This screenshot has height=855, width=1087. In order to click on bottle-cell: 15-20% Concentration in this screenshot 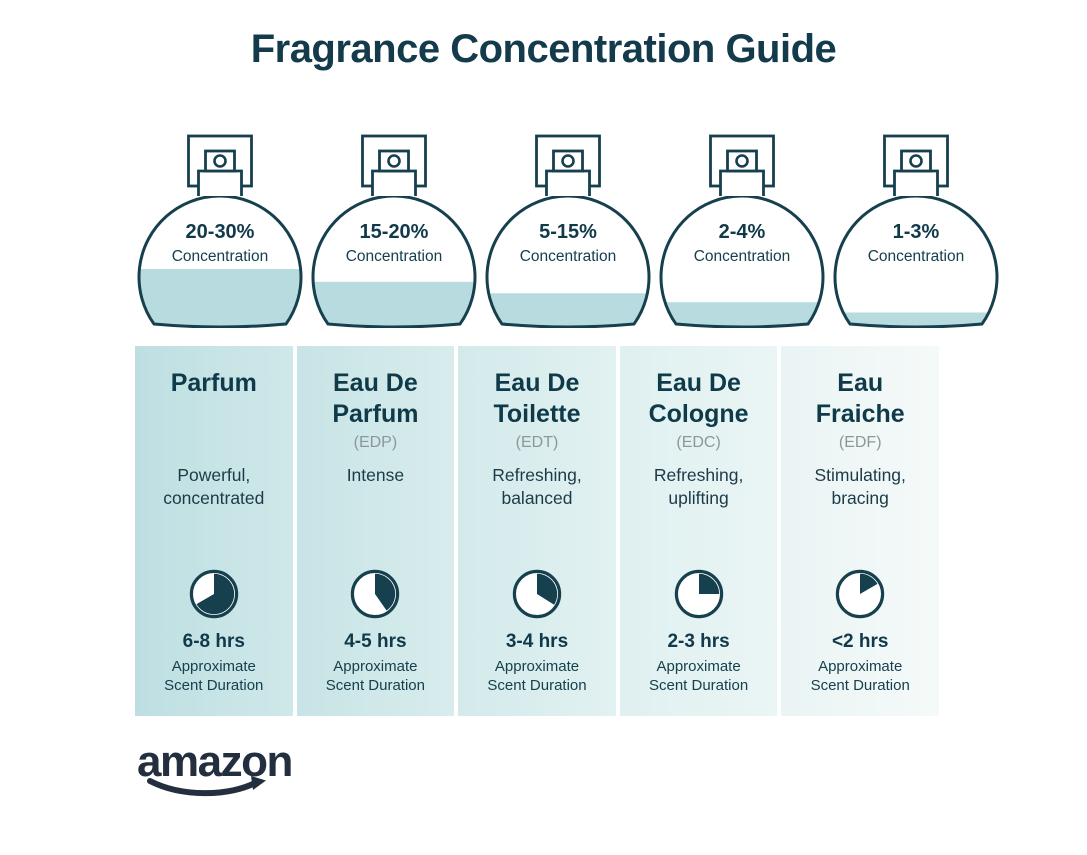, I will do `click(394, 228)`.